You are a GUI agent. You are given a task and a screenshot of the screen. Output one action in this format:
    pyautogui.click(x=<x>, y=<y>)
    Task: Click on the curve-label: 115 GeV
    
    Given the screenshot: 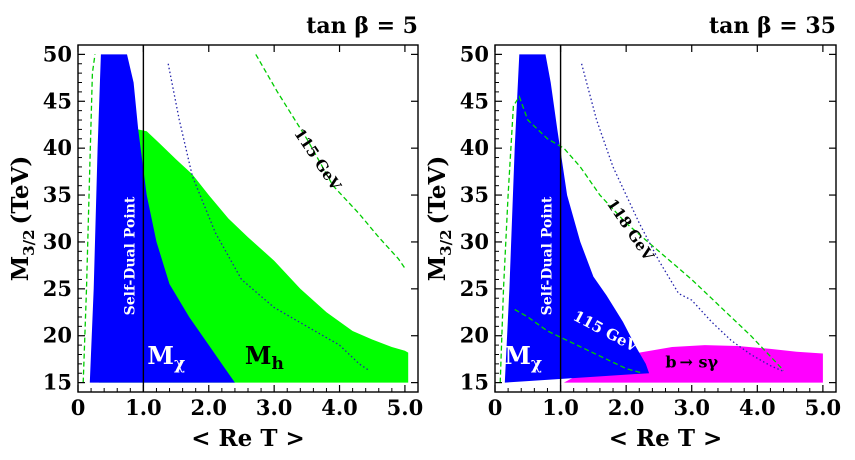 What is the action you would take?
    pyautogui.click(x=317, y=159)
    